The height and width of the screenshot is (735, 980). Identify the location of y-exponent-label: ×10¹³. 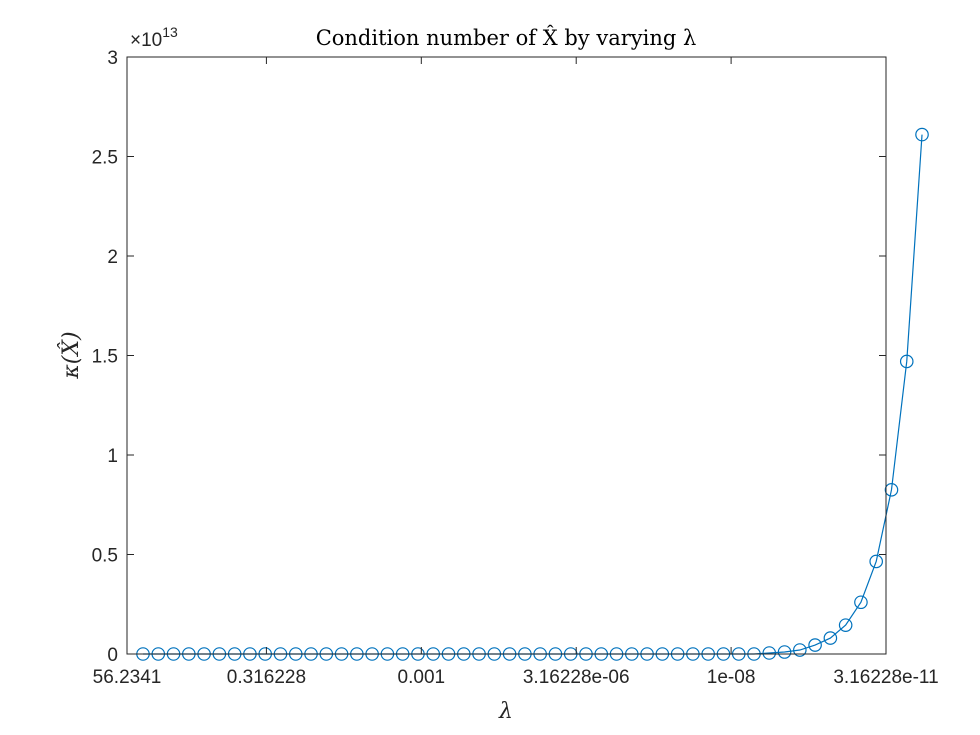
(154, 37).